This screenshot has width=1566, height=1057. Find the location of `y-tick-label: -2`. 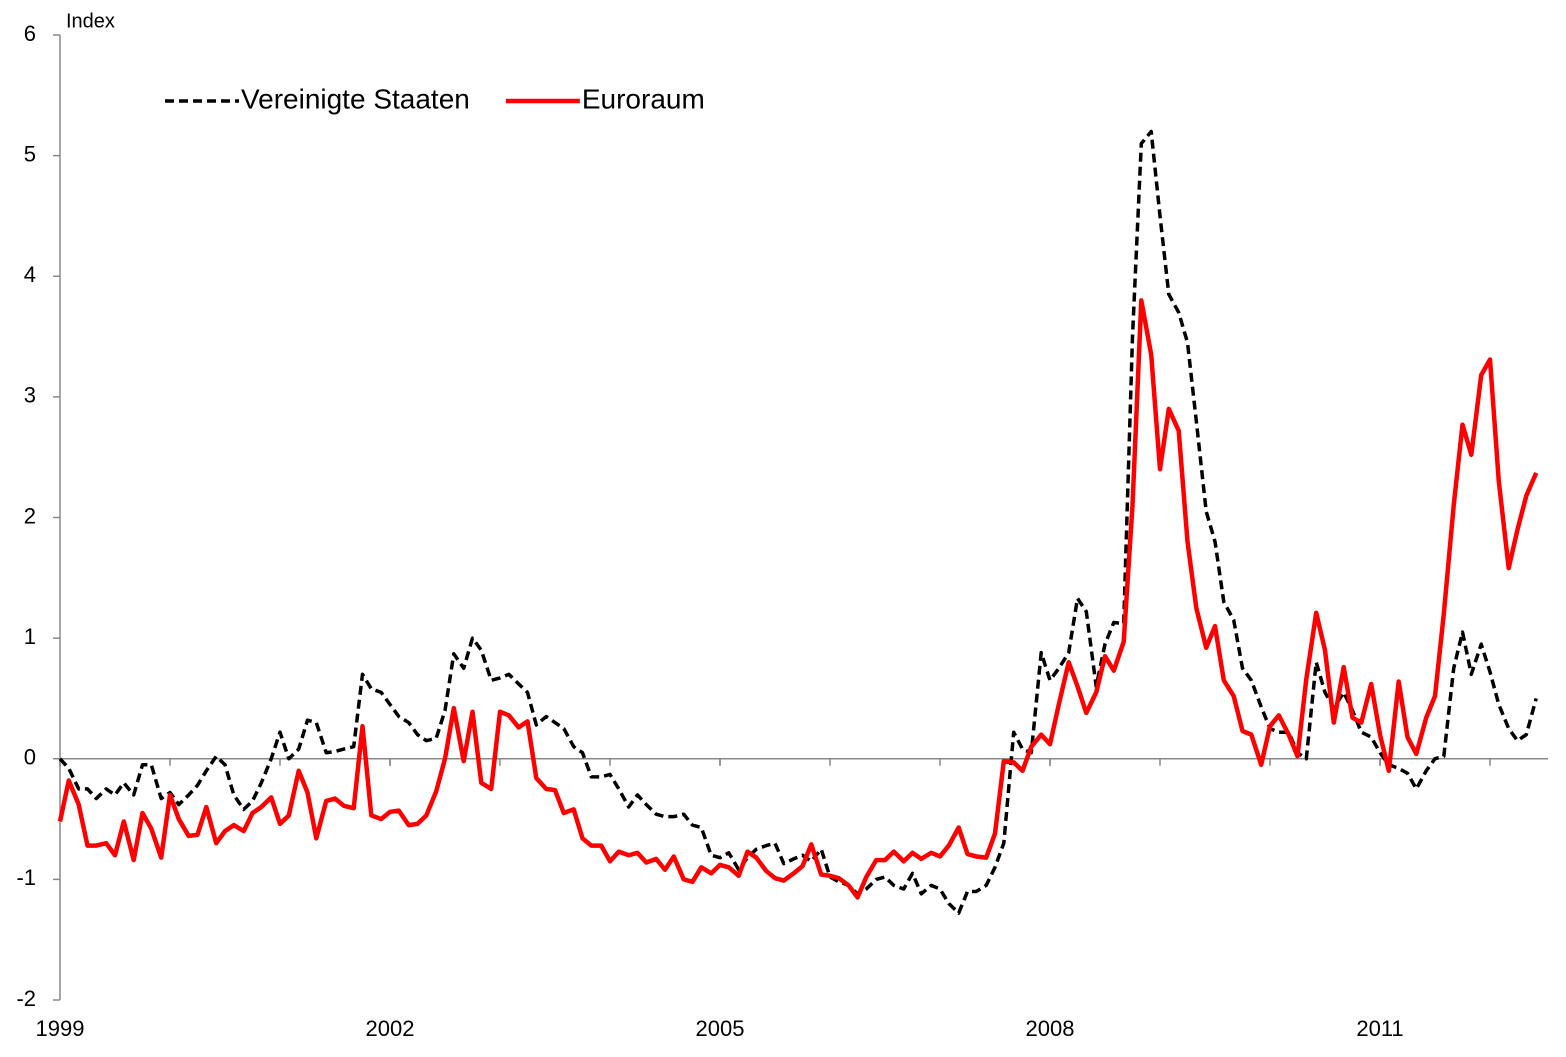

y-tick-label: -2 is located at coordinates (26, 998).